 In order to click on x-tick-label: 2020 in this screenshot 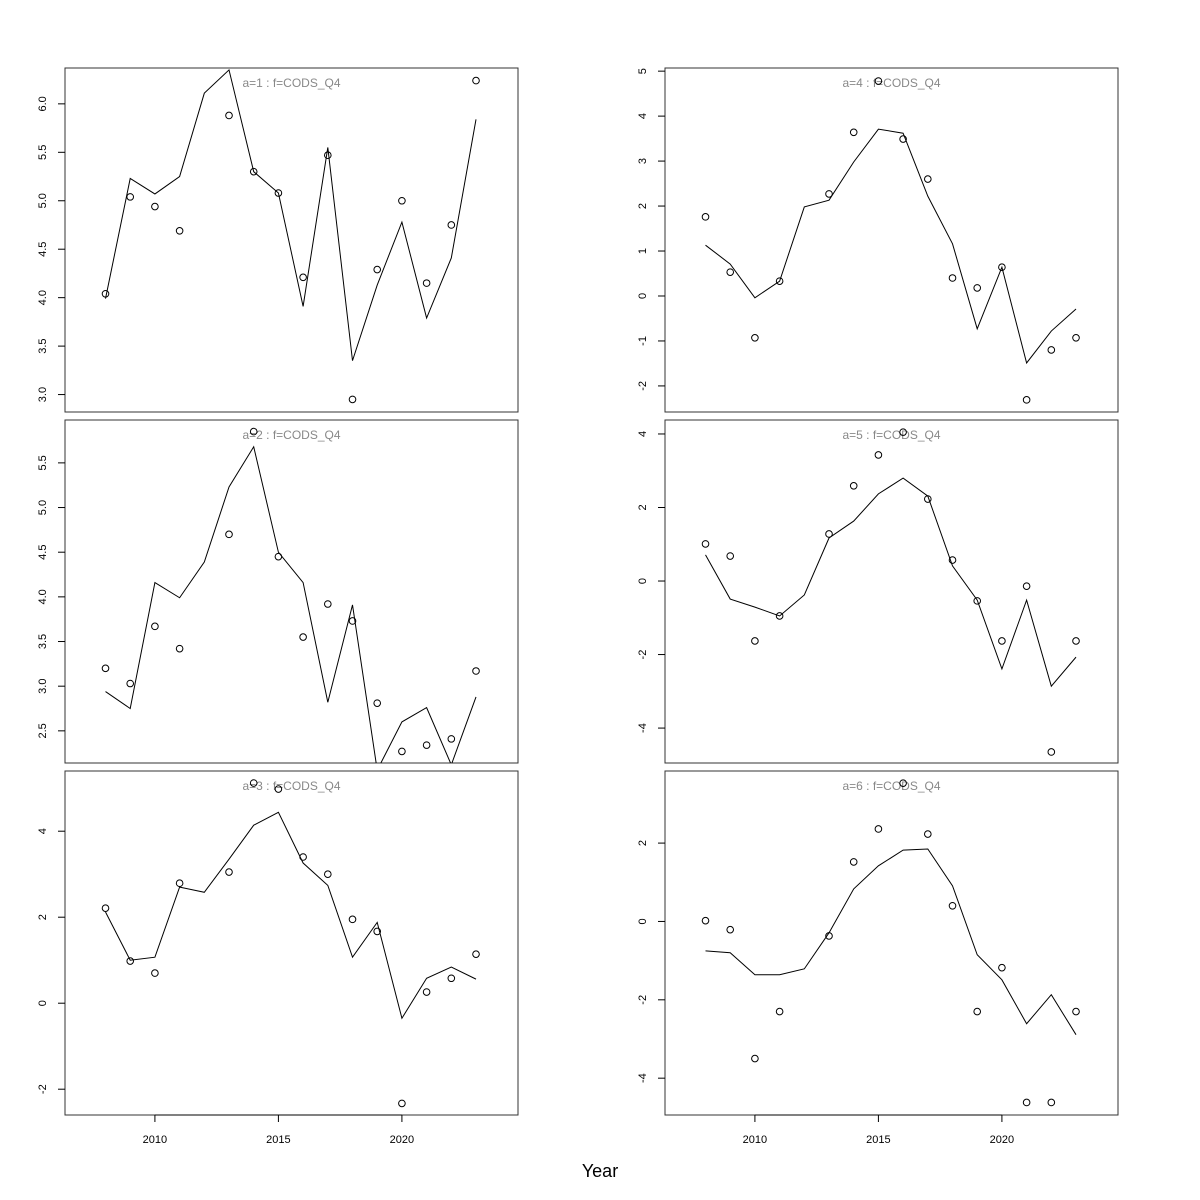, I will do `click(402, 1140)`.